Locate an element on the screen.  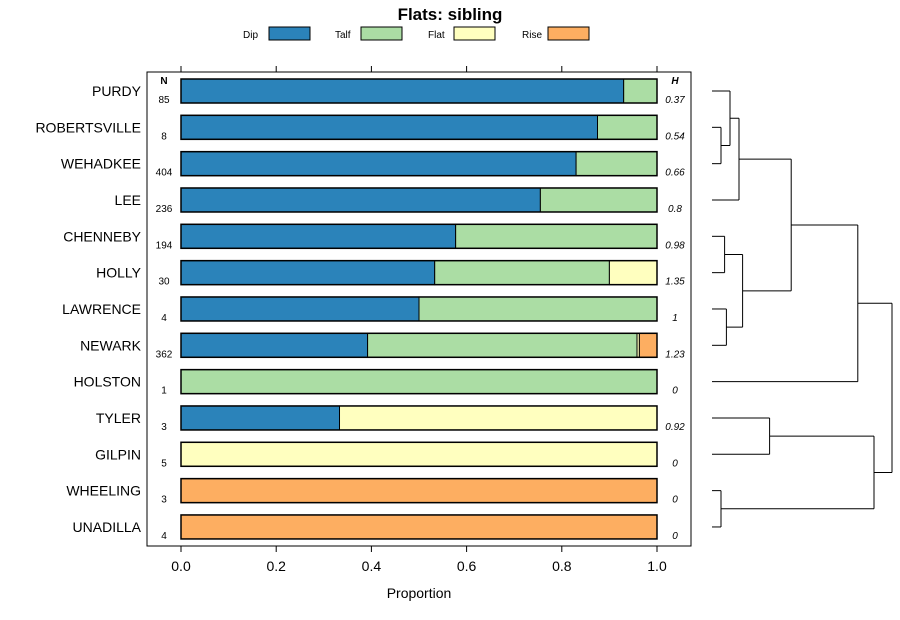
bar-row: HOLLY 30 1.35 is located at coordinates (390, 273).